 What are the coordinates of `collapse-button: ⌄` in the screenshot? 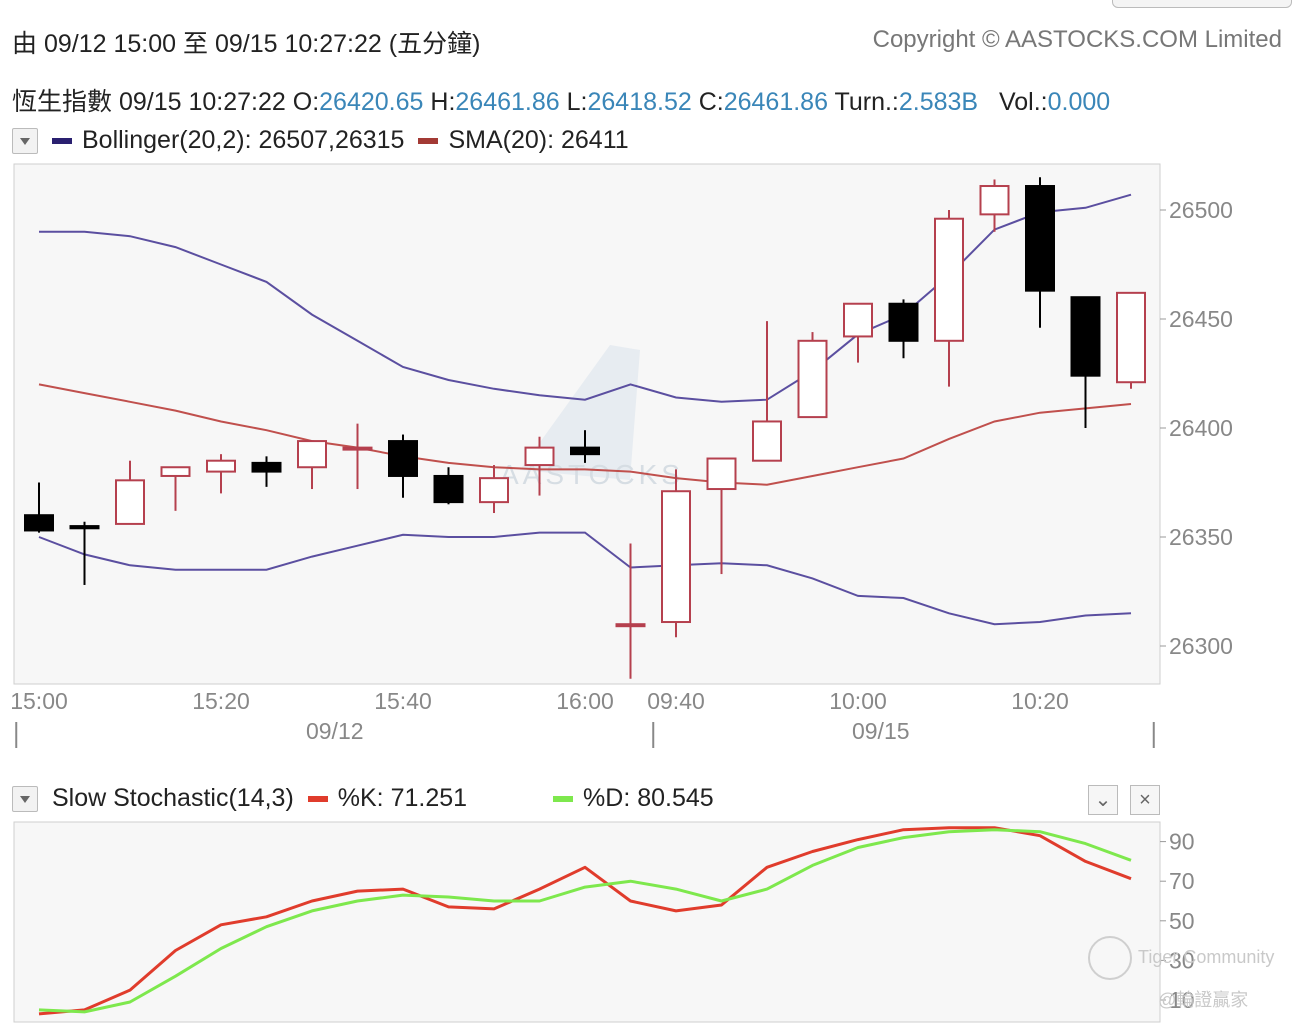 It's located at (1103, 800).